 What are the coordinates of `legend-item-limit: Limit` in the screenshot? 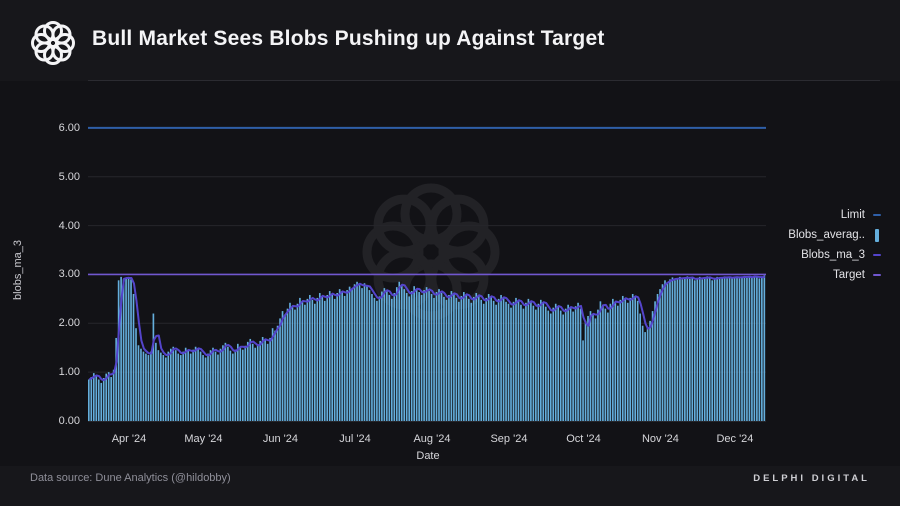 It's located at (807, 215).